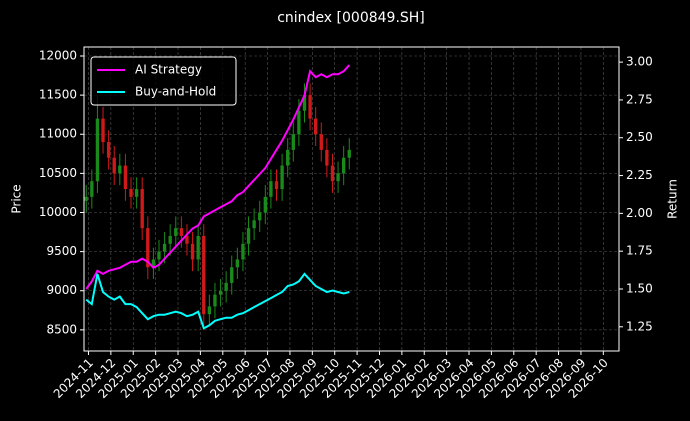 This screenshot has width=690, height=421. Describe the element at coordinates (639, 251) in the screenshot. I see `y2-tick-label: 1.75` at that location.